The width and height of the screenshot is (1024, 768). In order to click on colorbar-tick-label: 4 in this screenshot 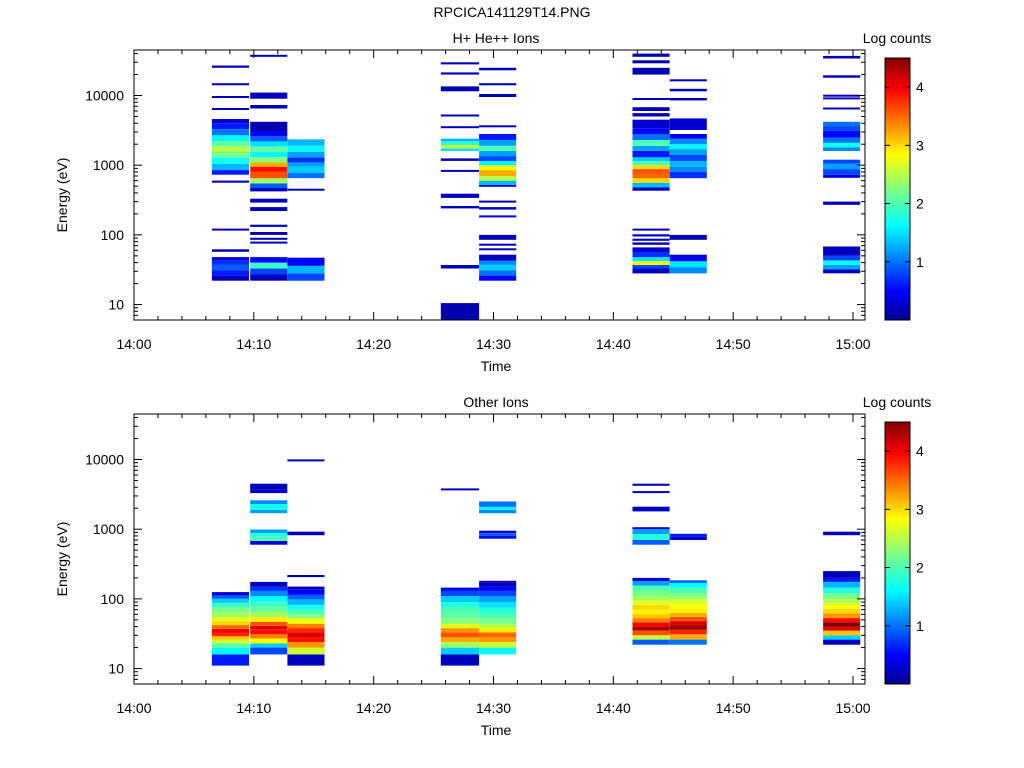, I will do `click(920, 451)`.